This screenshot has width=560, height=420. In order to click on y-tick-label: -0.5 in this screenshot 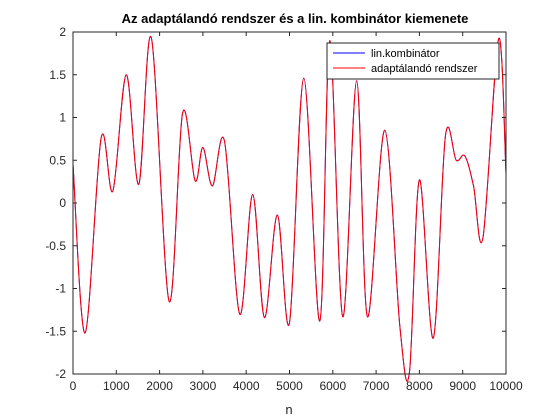, I will do `click(55, 246)`.